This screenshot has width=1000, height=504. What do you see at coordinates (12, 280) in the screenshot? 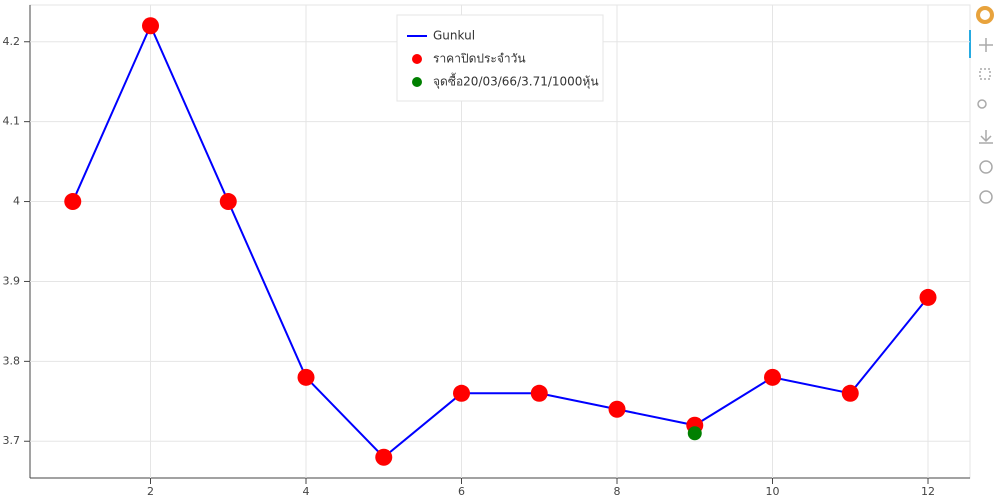
I see `y-tick-label: 3.9` at bounding box center [12, 280].